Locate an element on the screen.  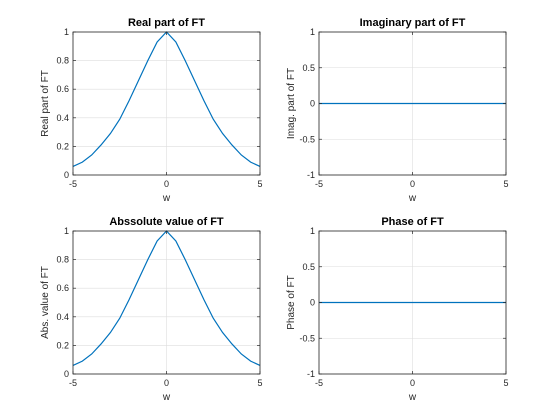
chart-title: Real part of FT is located at coordinates (166, 23).